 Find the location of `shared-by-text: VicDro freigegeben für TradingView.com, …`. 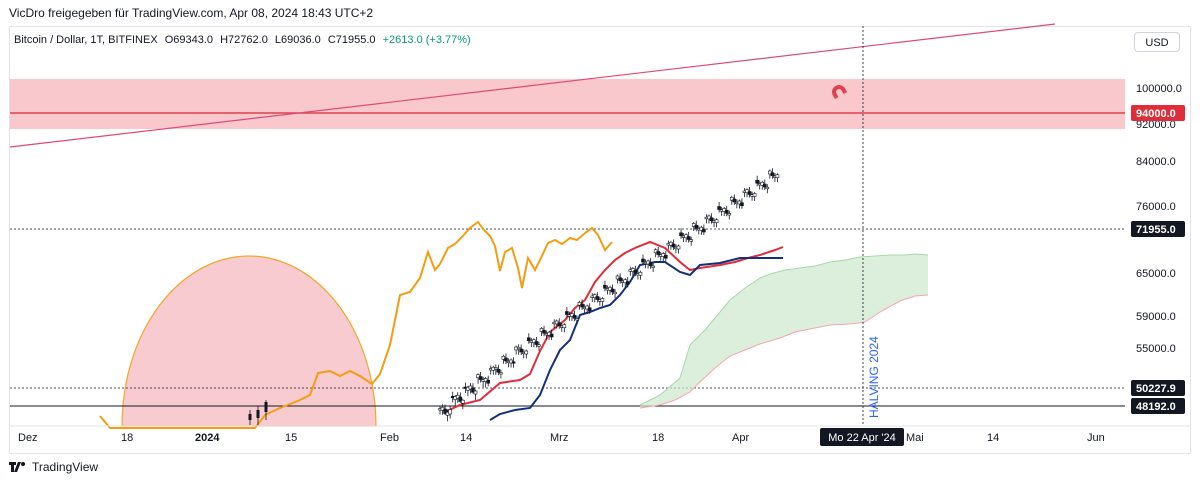

shared-by-text: VicDro freigegeben für TradingView.com, … is located at coordinates (191, 13).